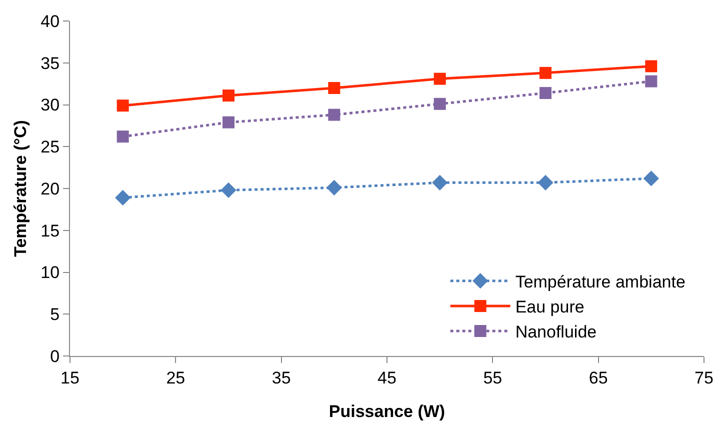 The height and width of the screenshot is (441, 725). I want to click on x-tick-label: 25, so click(176, 378).